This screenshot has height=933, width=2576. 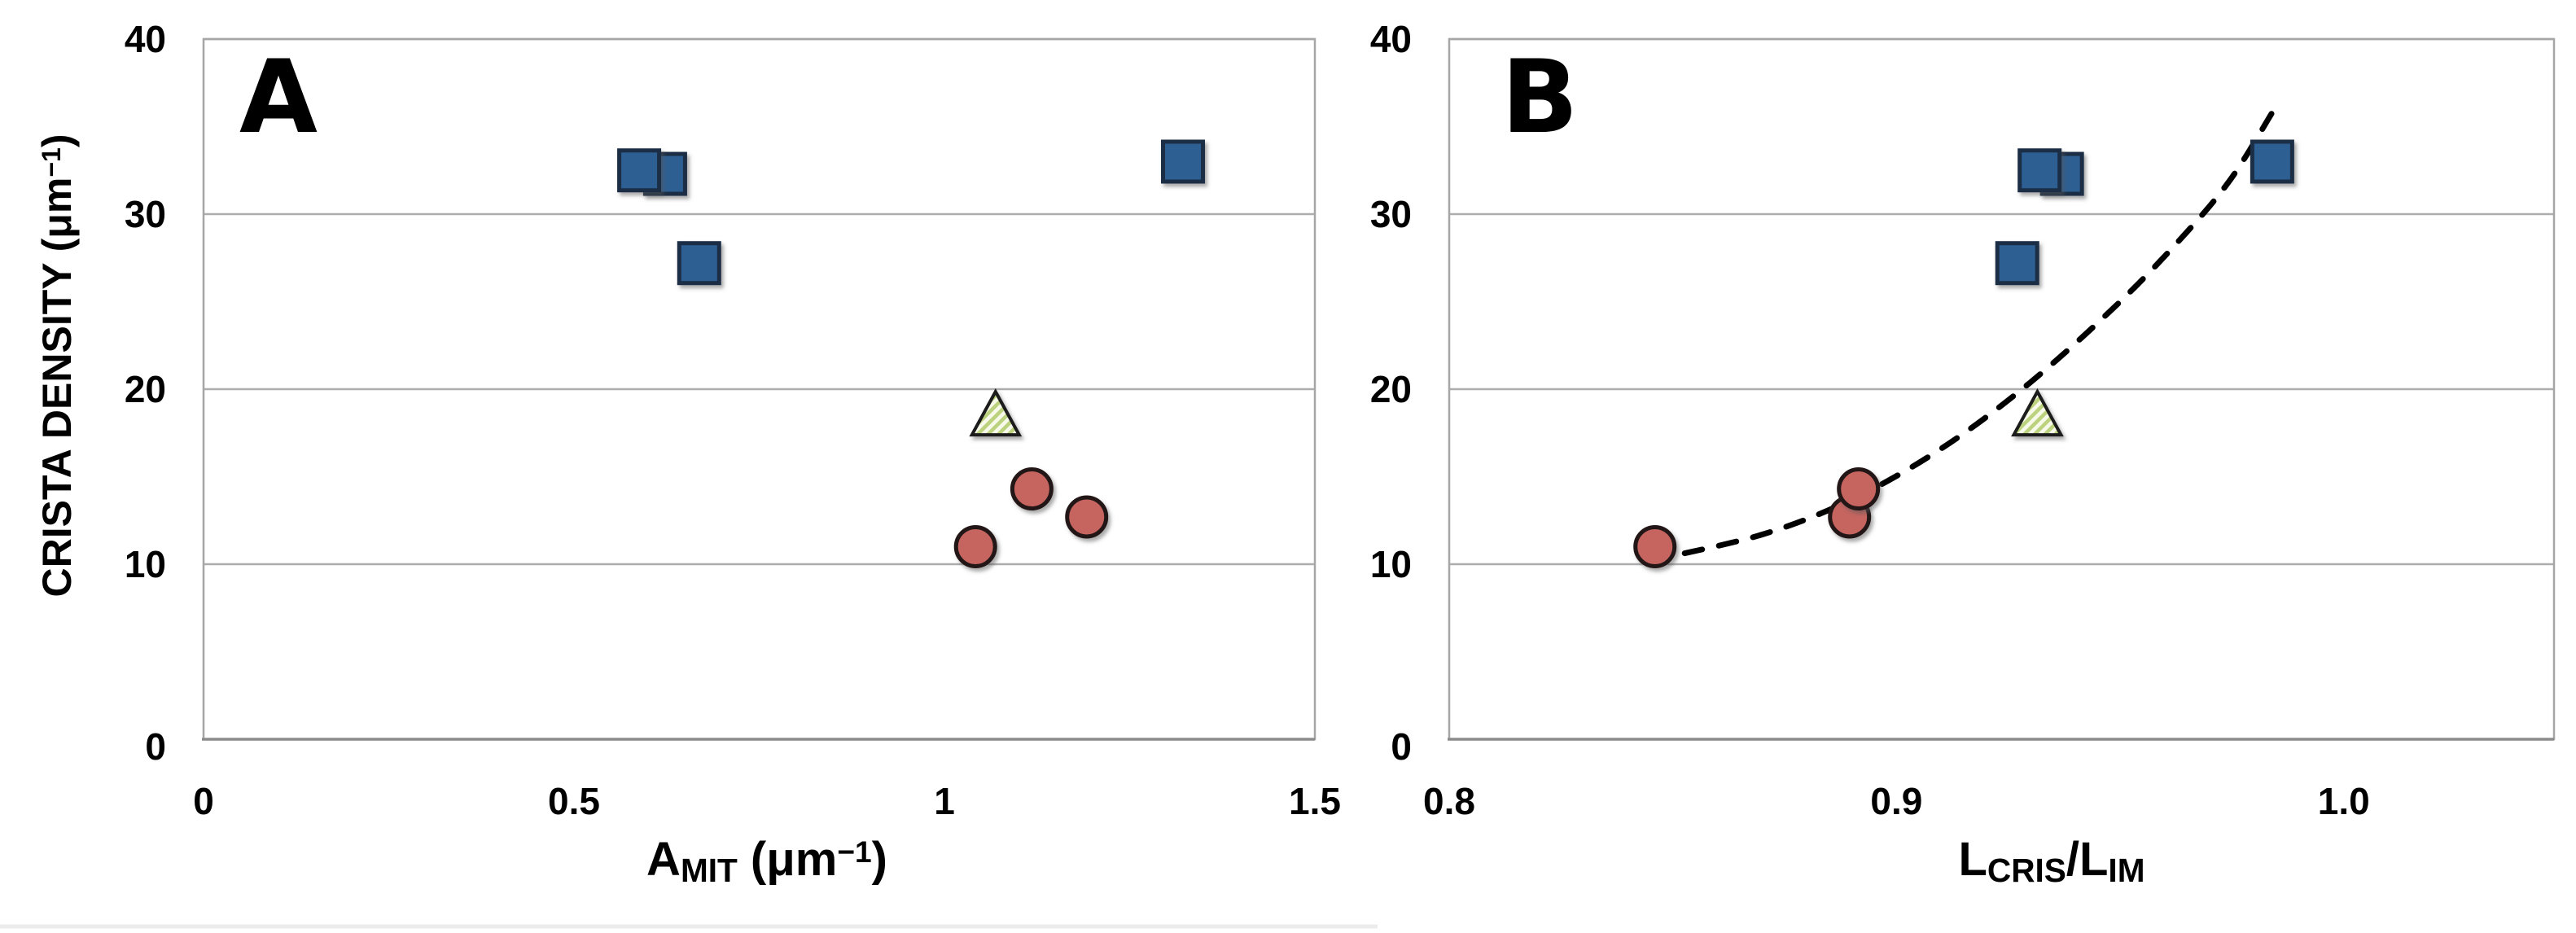 What do you see at coordinates (574, 801) in the screenshot?
I see `x-tick-label: 0.5` at bounding box center [574, 801].